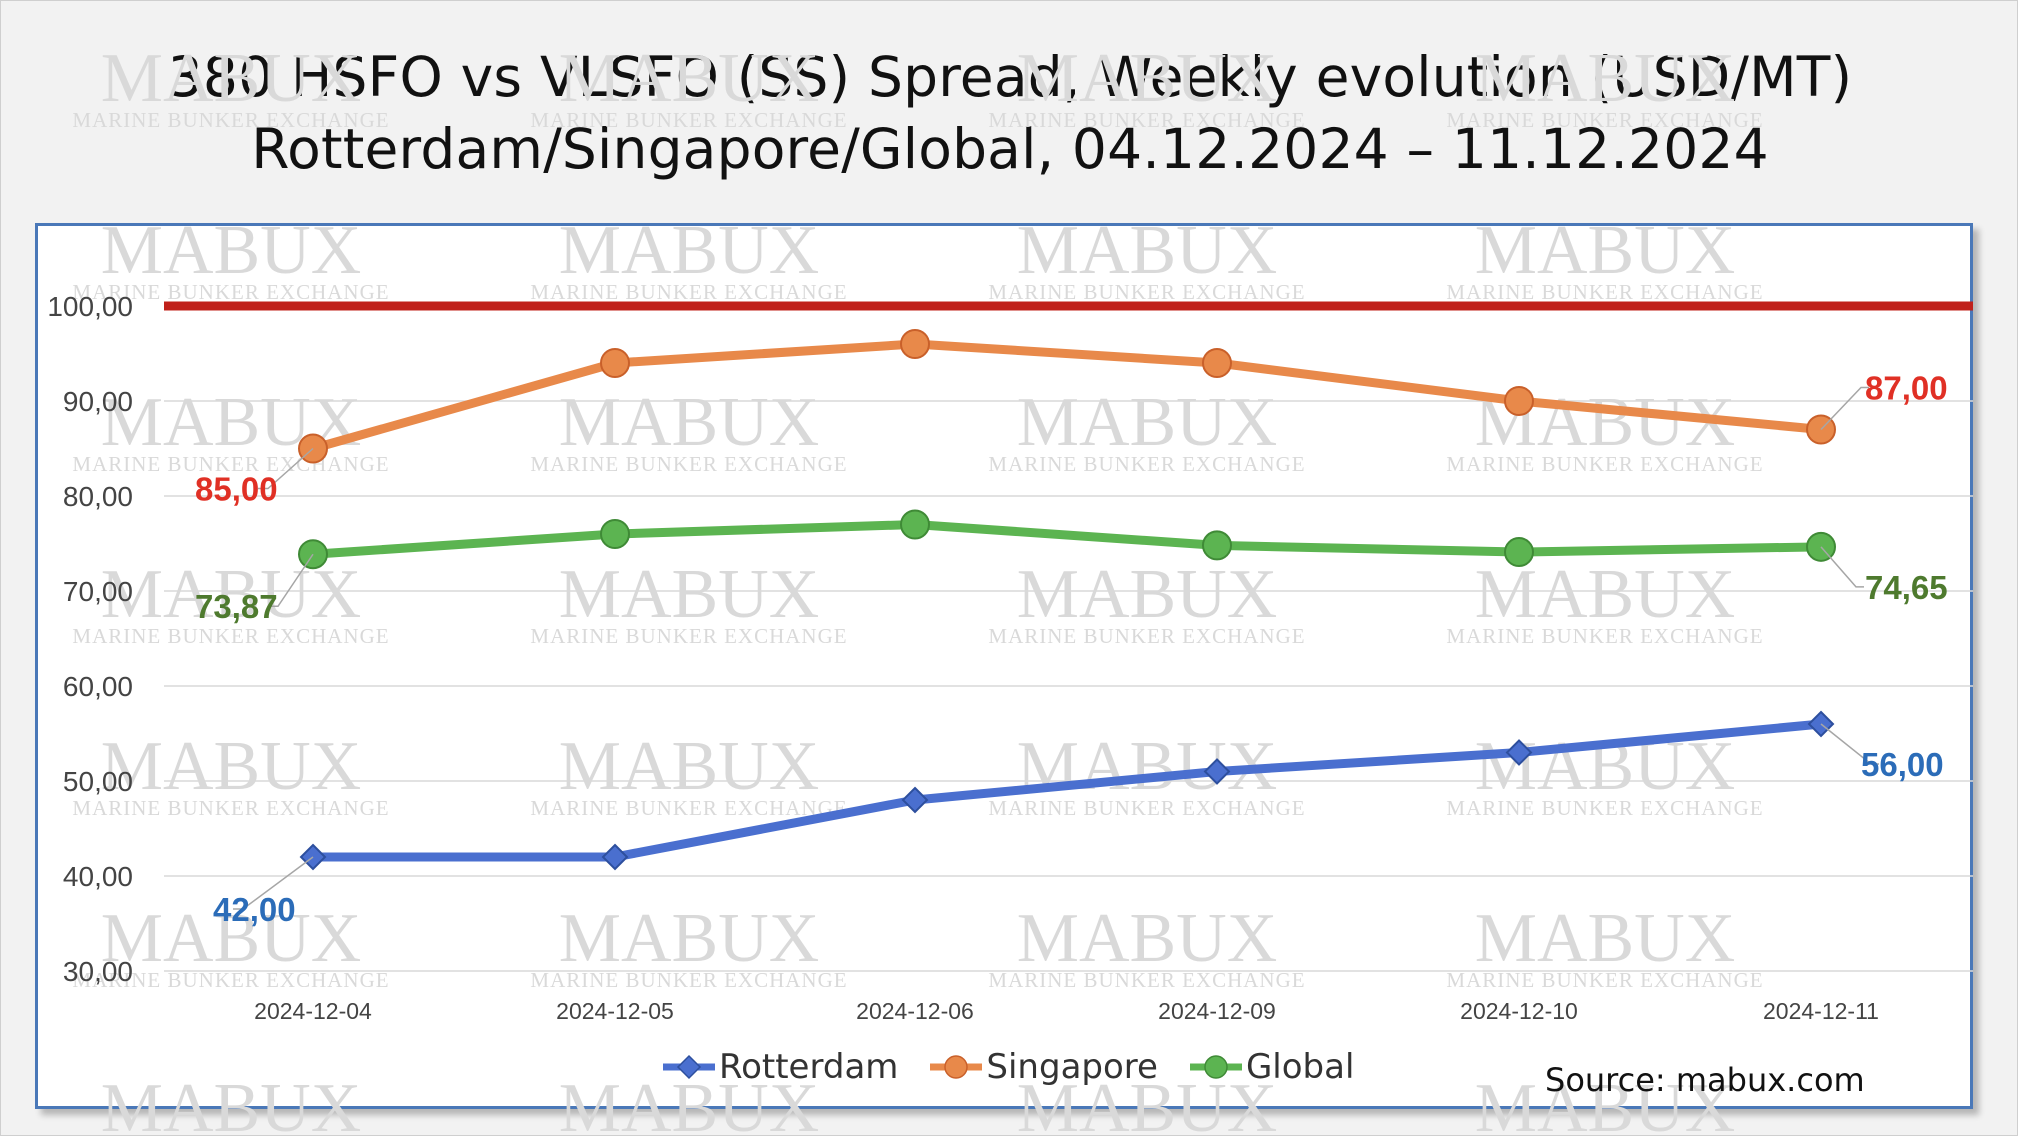  I want to click on data-label-singapore-first: 85,00, so click(236, 489).